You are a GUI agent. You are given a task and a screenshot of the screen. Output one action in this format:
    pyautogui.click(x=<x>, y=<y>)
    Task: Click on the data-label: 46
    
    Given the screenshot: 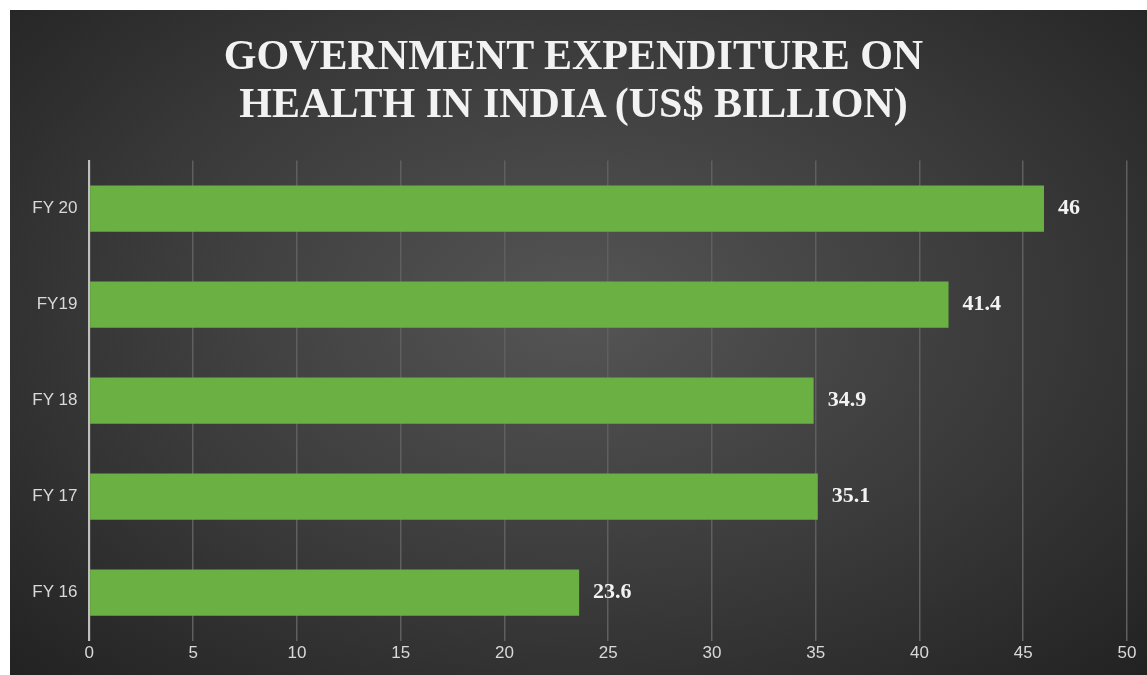 What is the action you would take?
    pyautogui.click(x=1068, y=207)
    